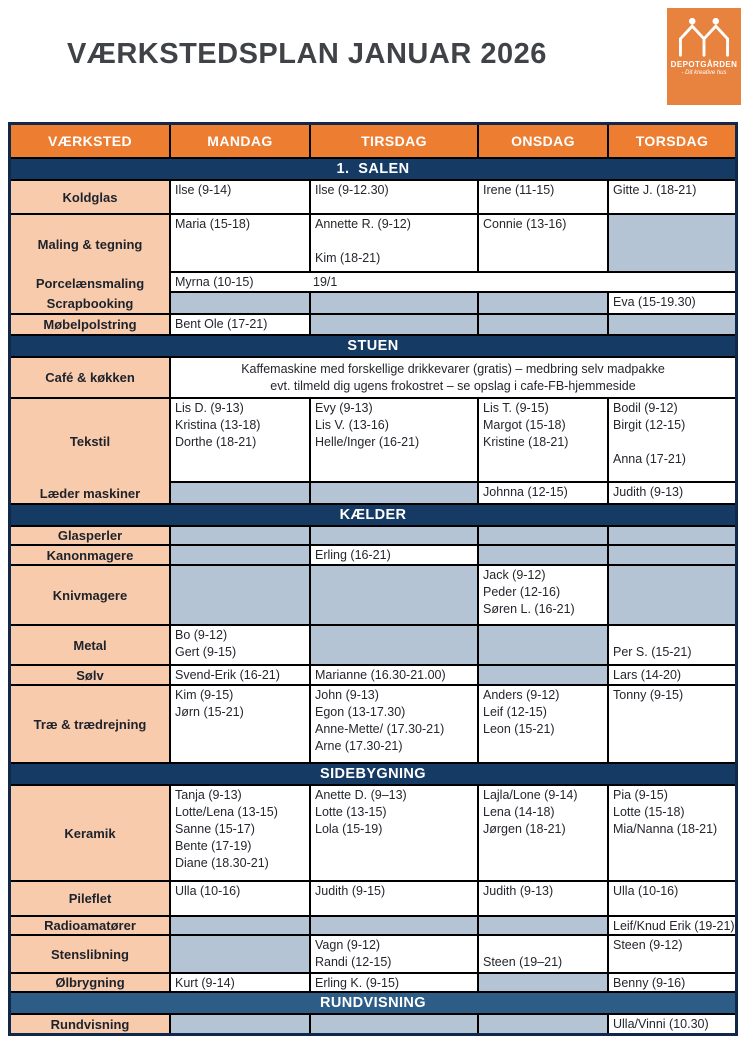 The width and height of the screenshot is (746, 1051). What do you see at coordinates (240, 1024) in the screenshot?
I see `cell-rundvisning-mandag` at bounding box center [240, 1024].